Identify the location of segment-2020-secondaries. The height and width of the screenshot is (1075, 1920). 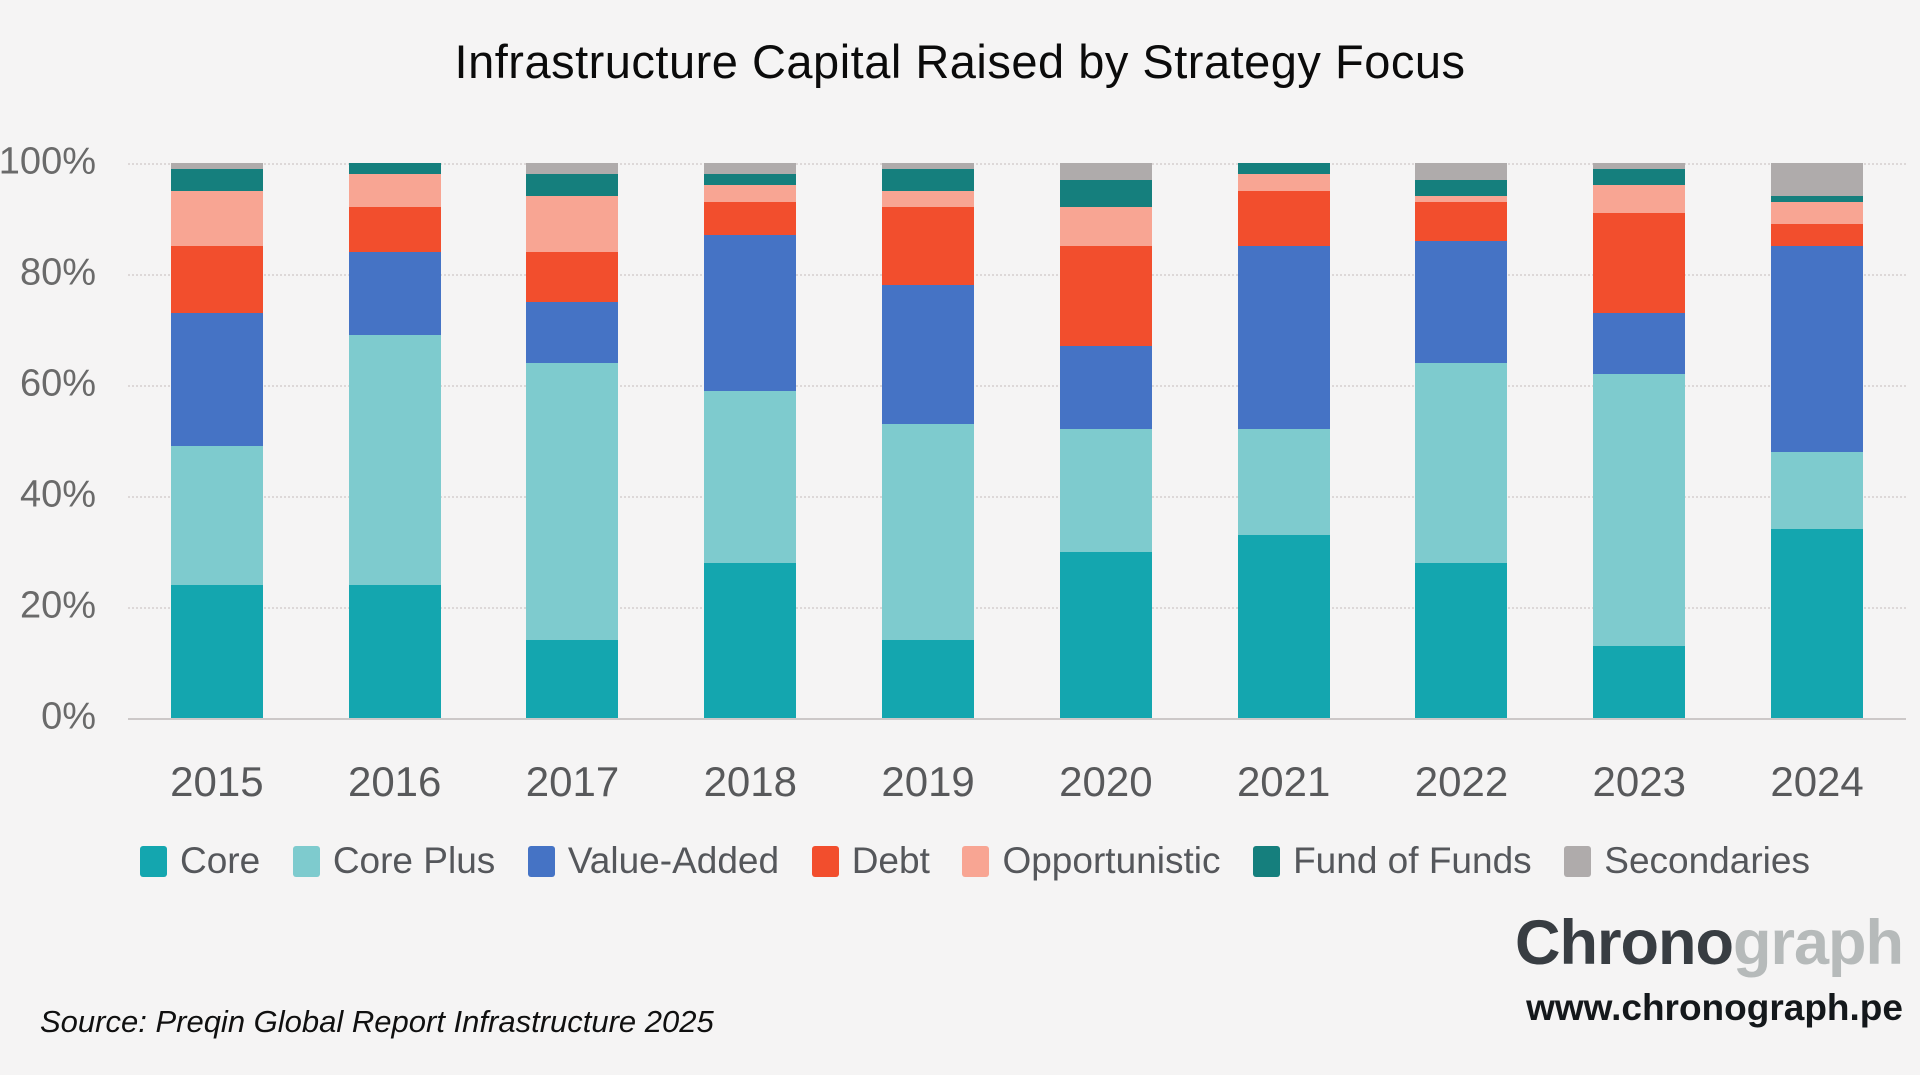
(1105, 171).